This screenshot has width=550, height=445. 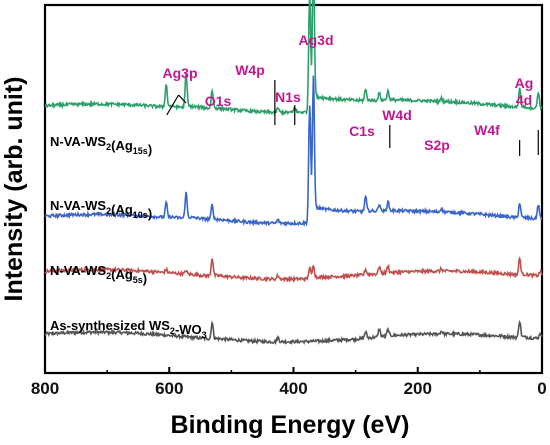 I want to click on x-tick-label: 800, so click(x=45, y=388).